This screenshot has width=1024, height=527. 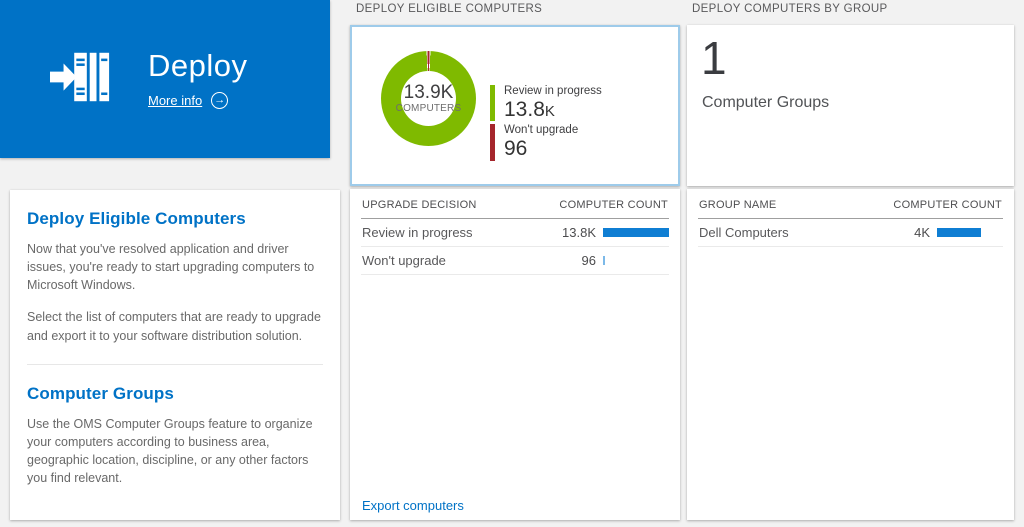 What do you see at coordinates (100, 393) in the screenshot?
I see `section-heading-computer-groups: Computer Groups` at bounding box center [100, 393].